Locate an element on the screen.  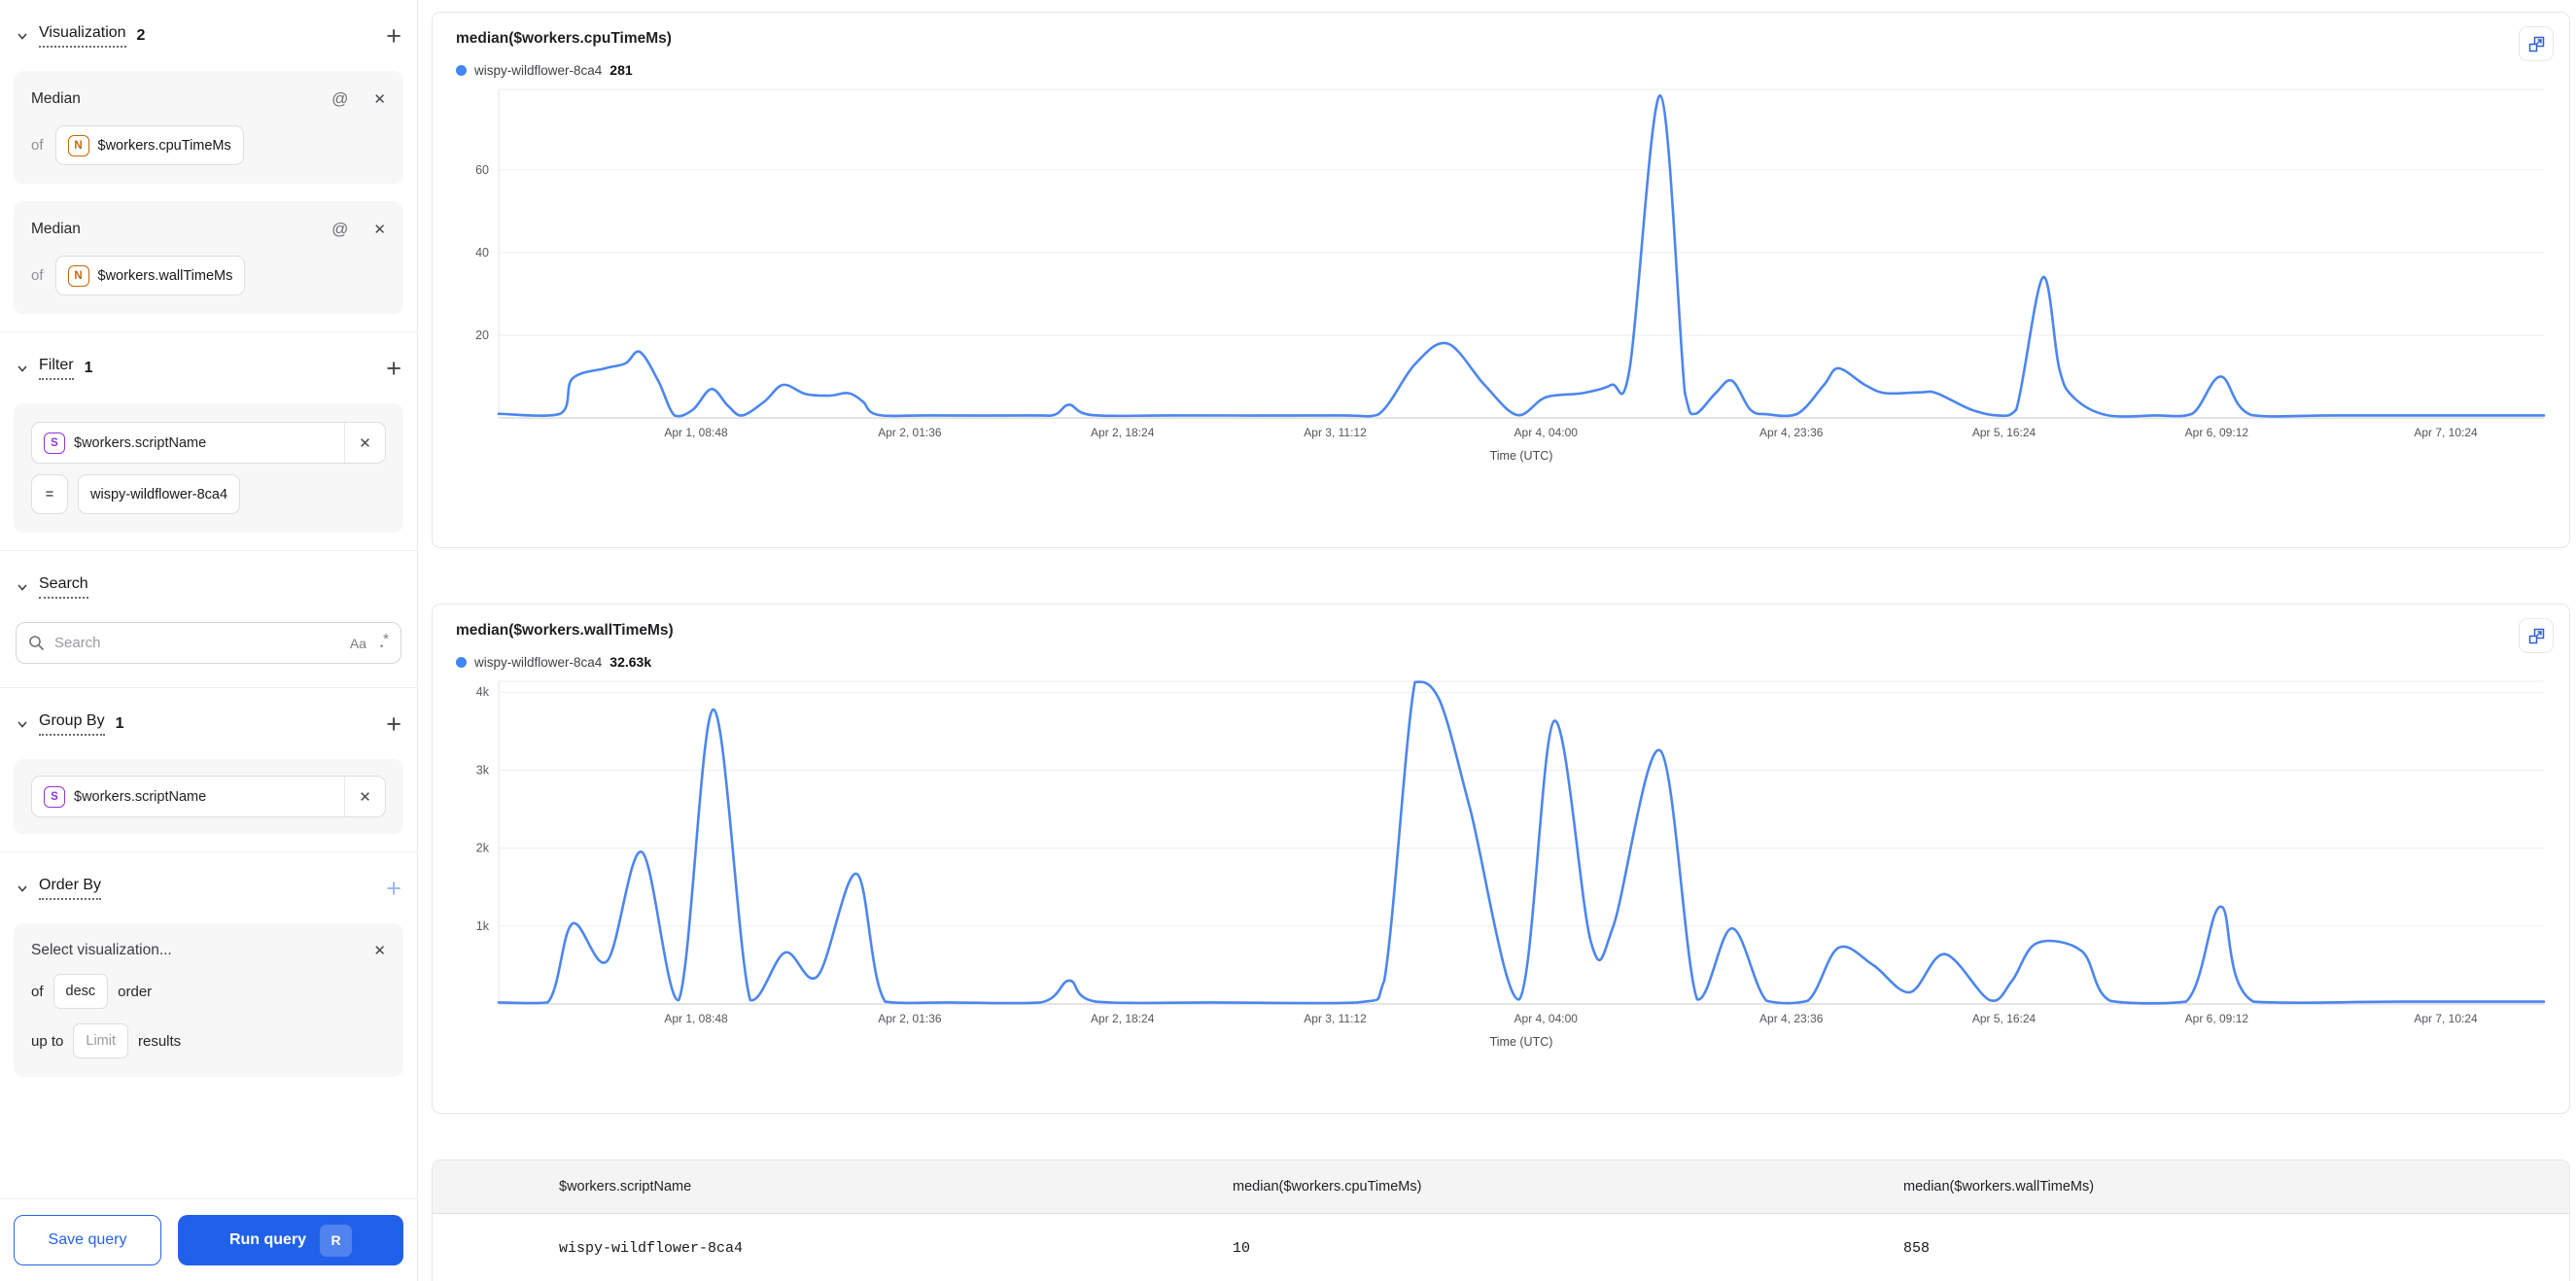
section-title-order-by: Order By is located at coordinates (71, 889).